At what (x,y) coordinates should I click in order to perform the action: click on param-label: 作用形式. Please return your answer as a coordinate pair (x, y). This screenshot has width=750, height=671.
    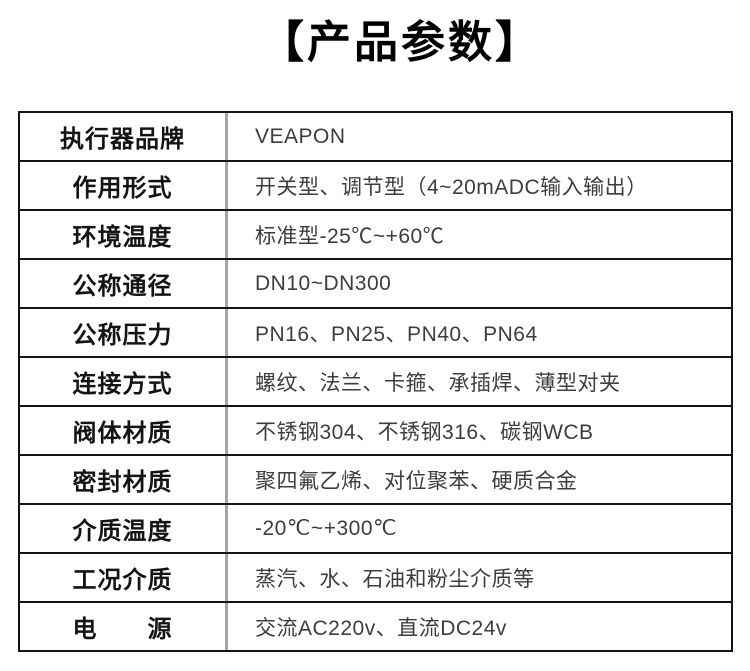
    Looking at the image, I should click on (124, 185).